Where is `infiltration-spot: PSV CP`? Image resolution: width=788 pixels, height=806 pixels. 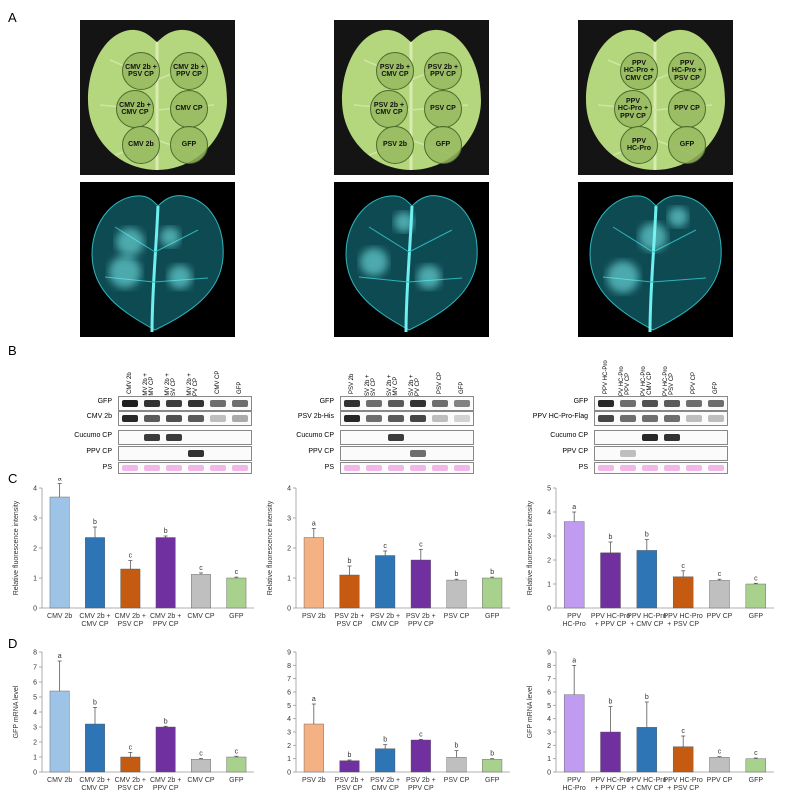 infiltration-spot: PSV CP is located at coordinates (443, 109).